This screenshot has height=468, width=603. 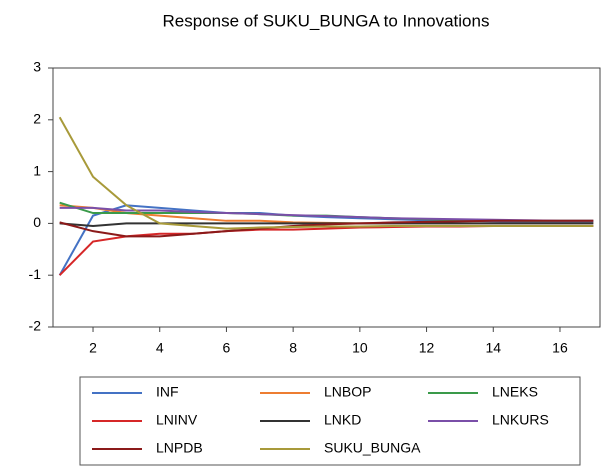 I want to click on x-tick-label: 12, so click(x=427, y=348).